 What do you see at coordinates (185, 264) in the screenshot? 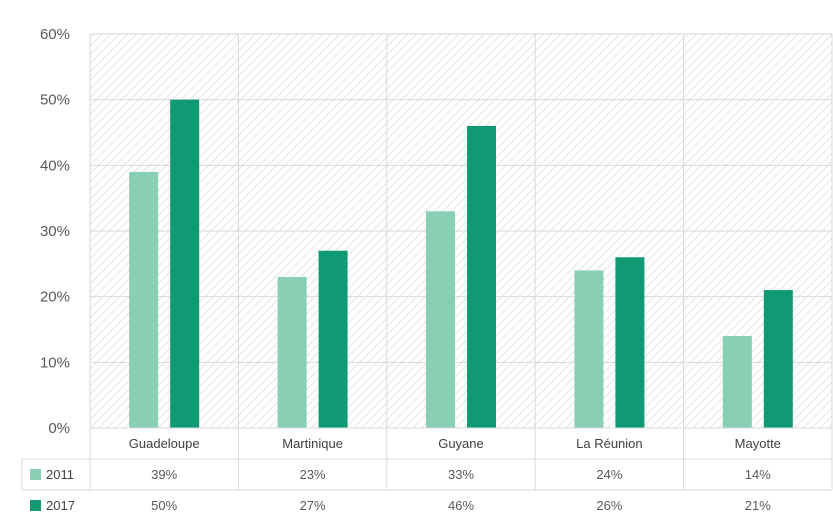
I see `bar-2017-Guadeloupe` at bounding box center [185, 264].